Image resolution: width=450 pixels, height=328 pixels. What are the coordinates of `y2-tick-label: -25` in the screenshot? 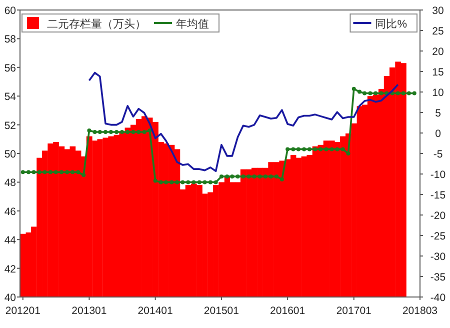 It's located at (438, 236).